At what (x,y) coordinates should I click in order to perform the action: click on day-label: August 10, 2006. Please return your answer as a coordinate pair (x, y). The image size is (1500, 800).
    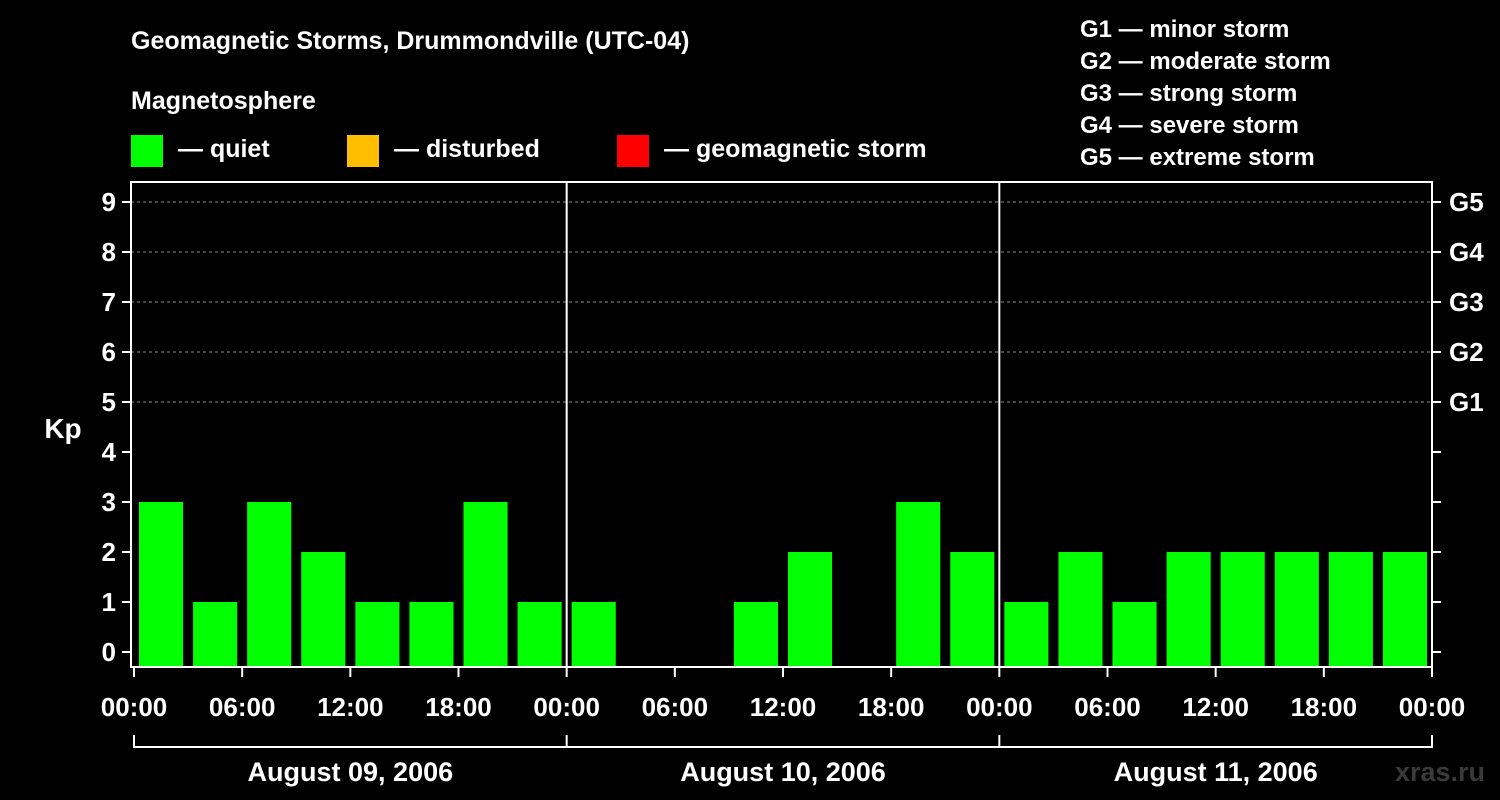
    Looking at the image, I should click on (783, 772).